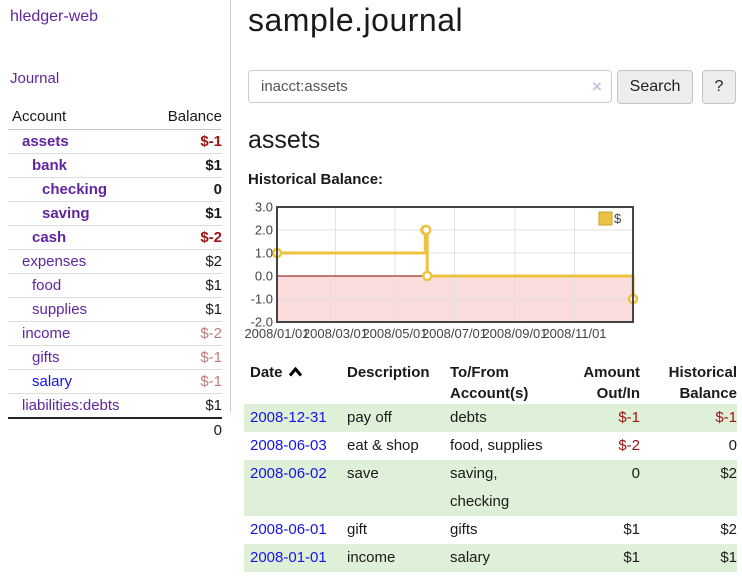  I want to click on svg-text: 2.0, so click(264, 230).